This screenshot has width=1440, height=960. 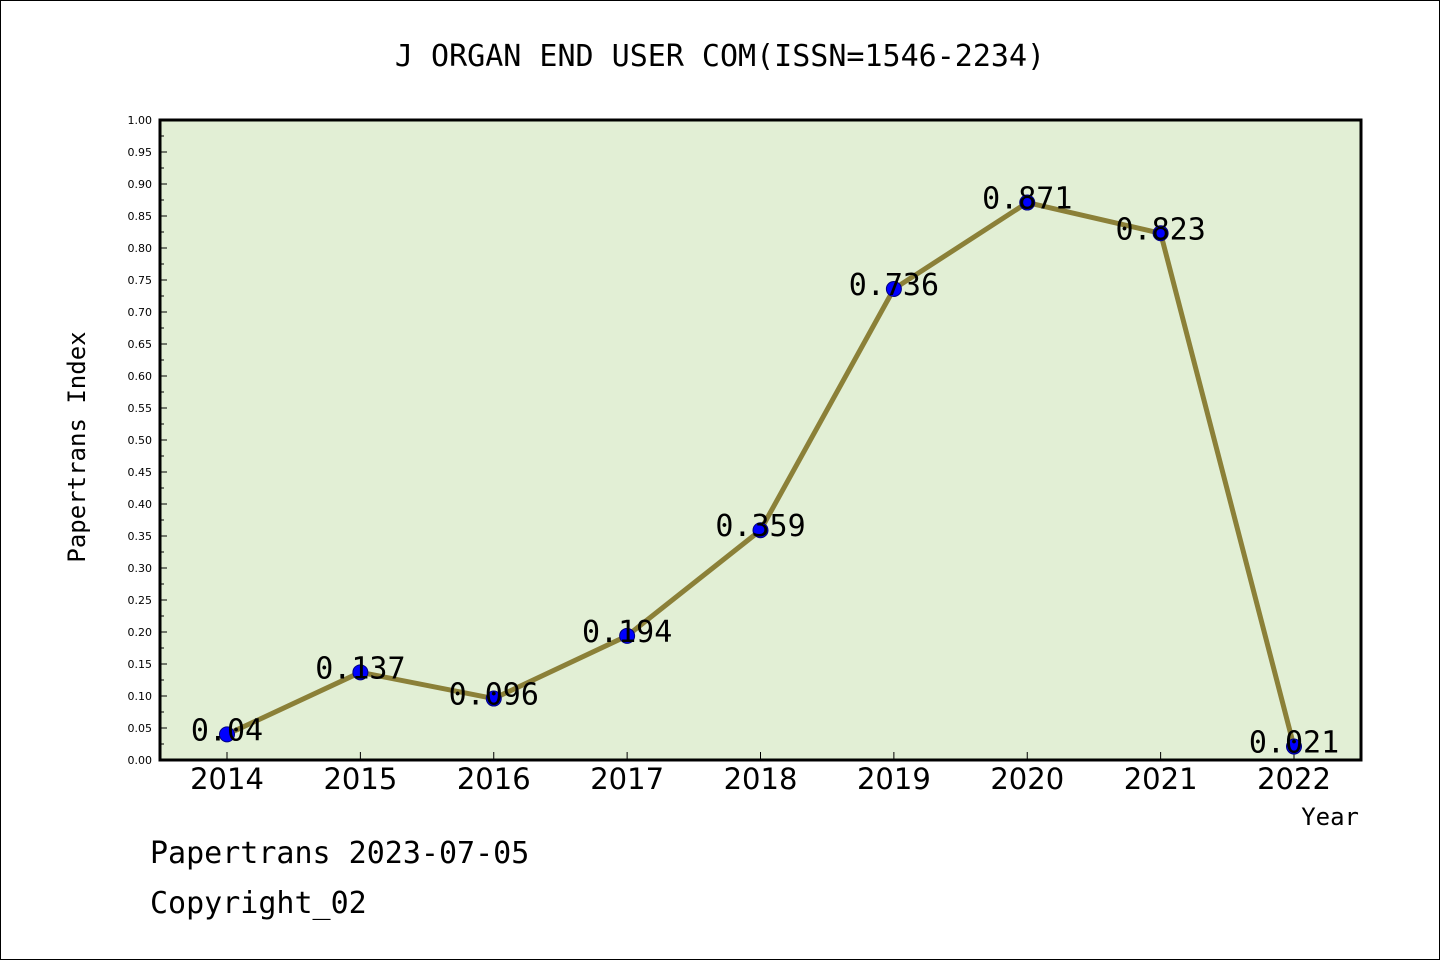 I want to click on x-tick-label: 2017, so click(x=627, y=779).